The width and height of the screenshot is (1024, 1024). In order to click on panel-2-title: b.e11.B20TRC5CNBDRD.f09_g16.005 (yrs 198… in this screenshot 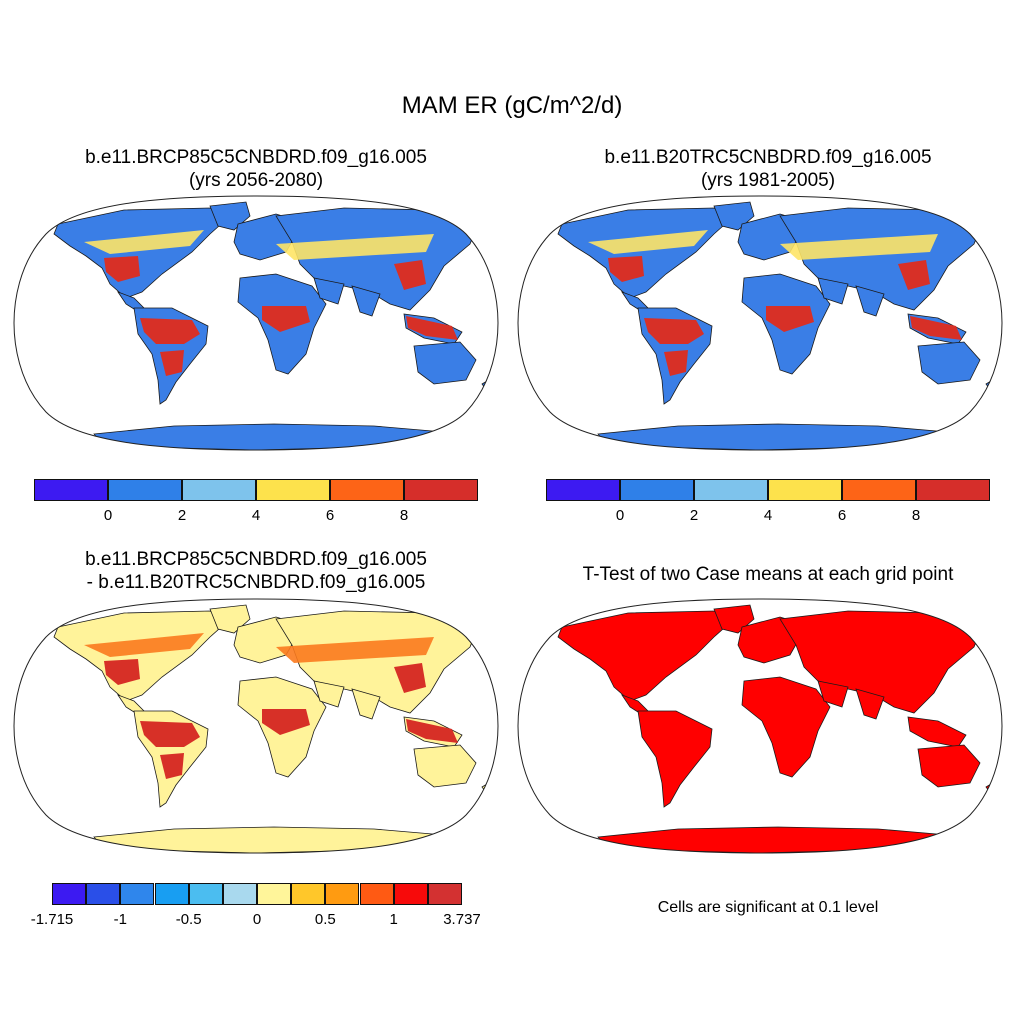, I will do `click(768, 169)`.